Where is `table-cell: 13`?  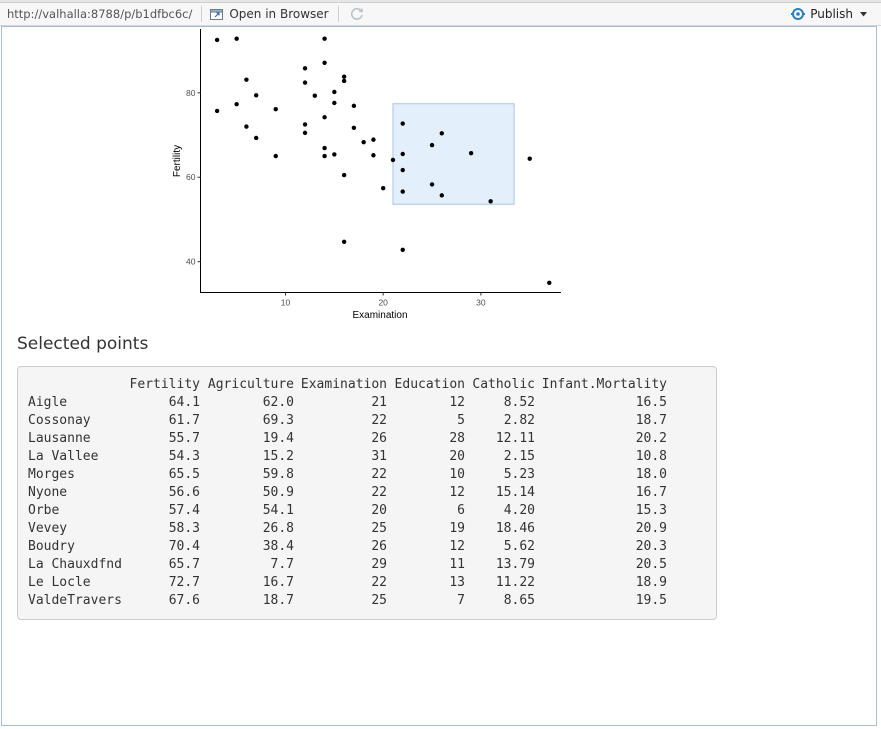 table-cell: 13 is located at coordinates (457, 582).